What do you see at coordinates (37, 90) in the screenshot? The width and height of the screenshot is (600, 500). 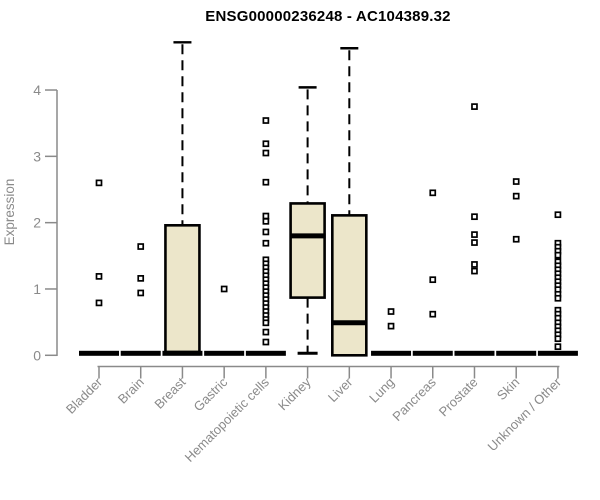 I see `y-tick-label-4: 4` at bounding box center [37, 90].